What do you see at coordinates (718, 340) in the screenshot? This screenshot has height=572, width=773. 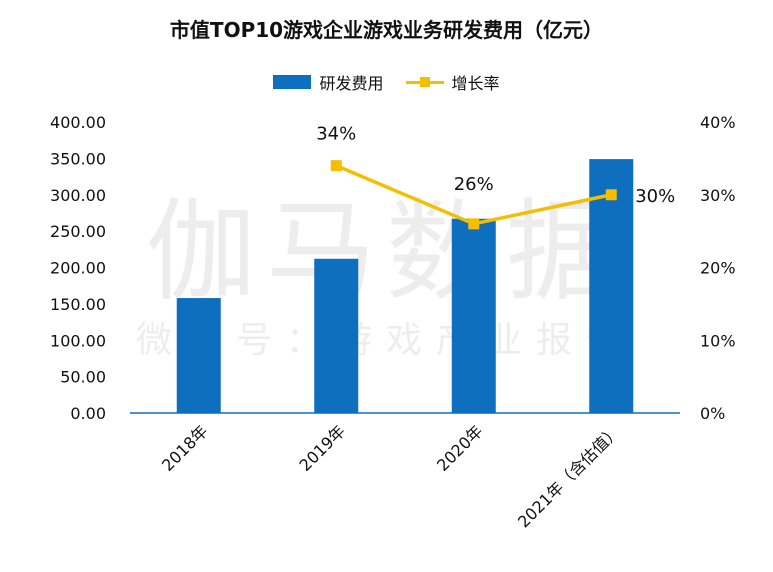 I see `y-right-tick-label: 10%` at bounding box center [718, 340].